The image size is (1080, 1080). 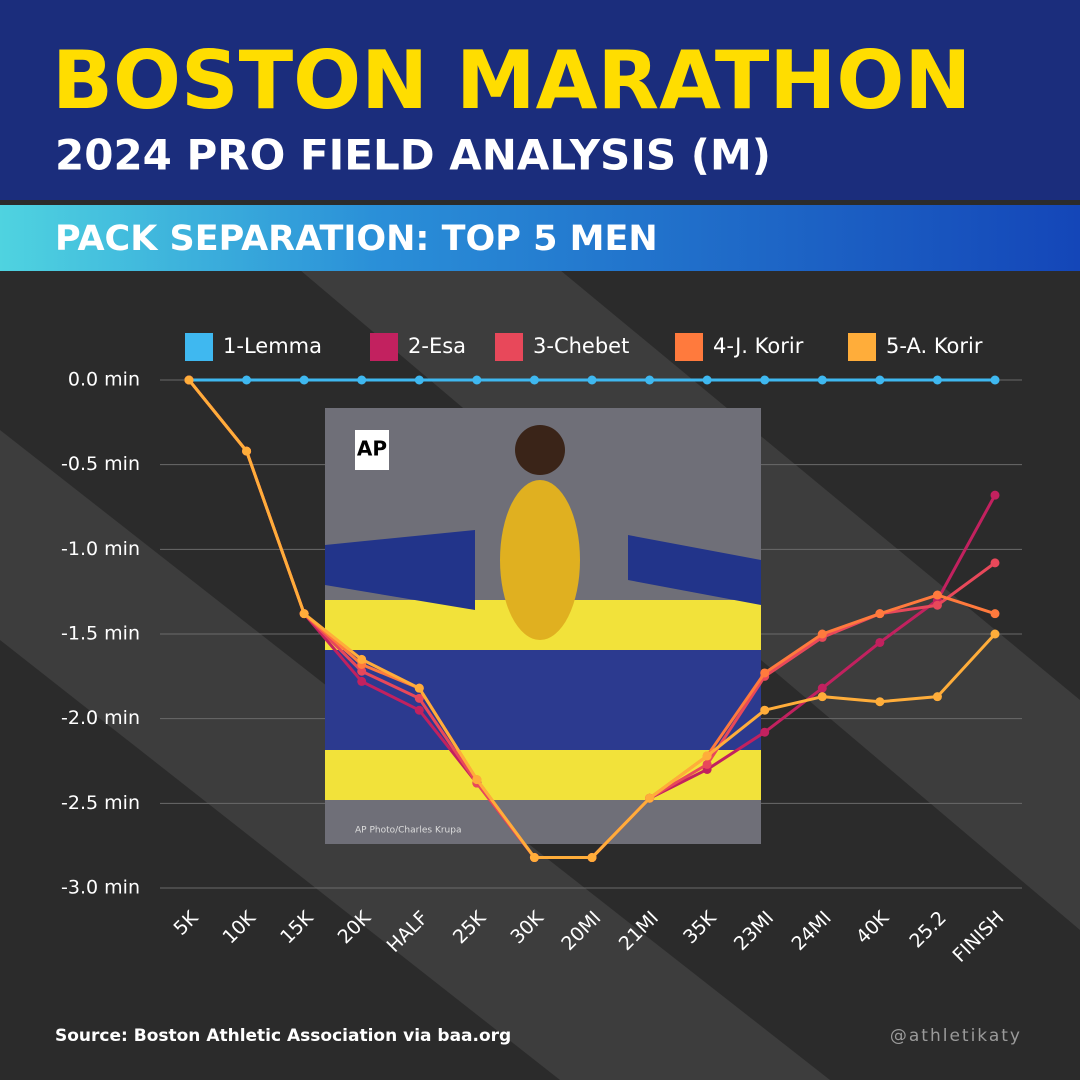 I want to click on handle: @athletikaty, so click(x=956, y=1036).